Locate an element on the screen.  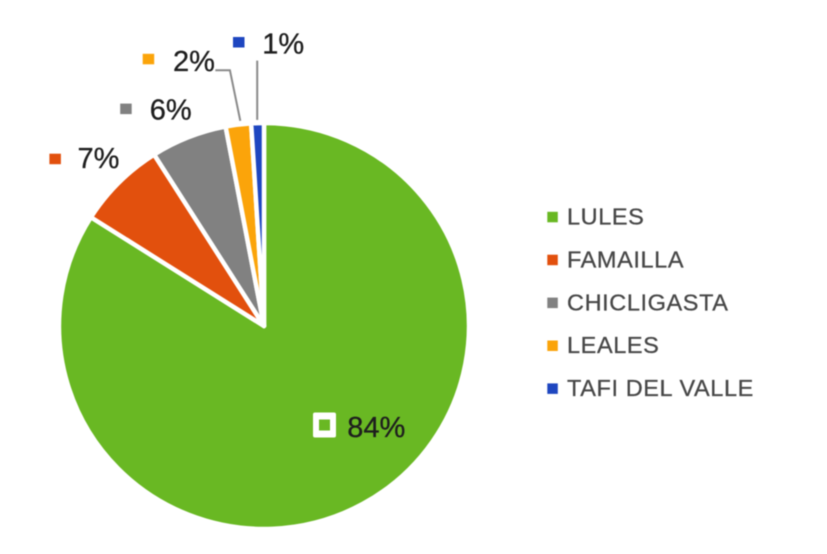
svg-text: 84% is located at coordinates (376, 428).